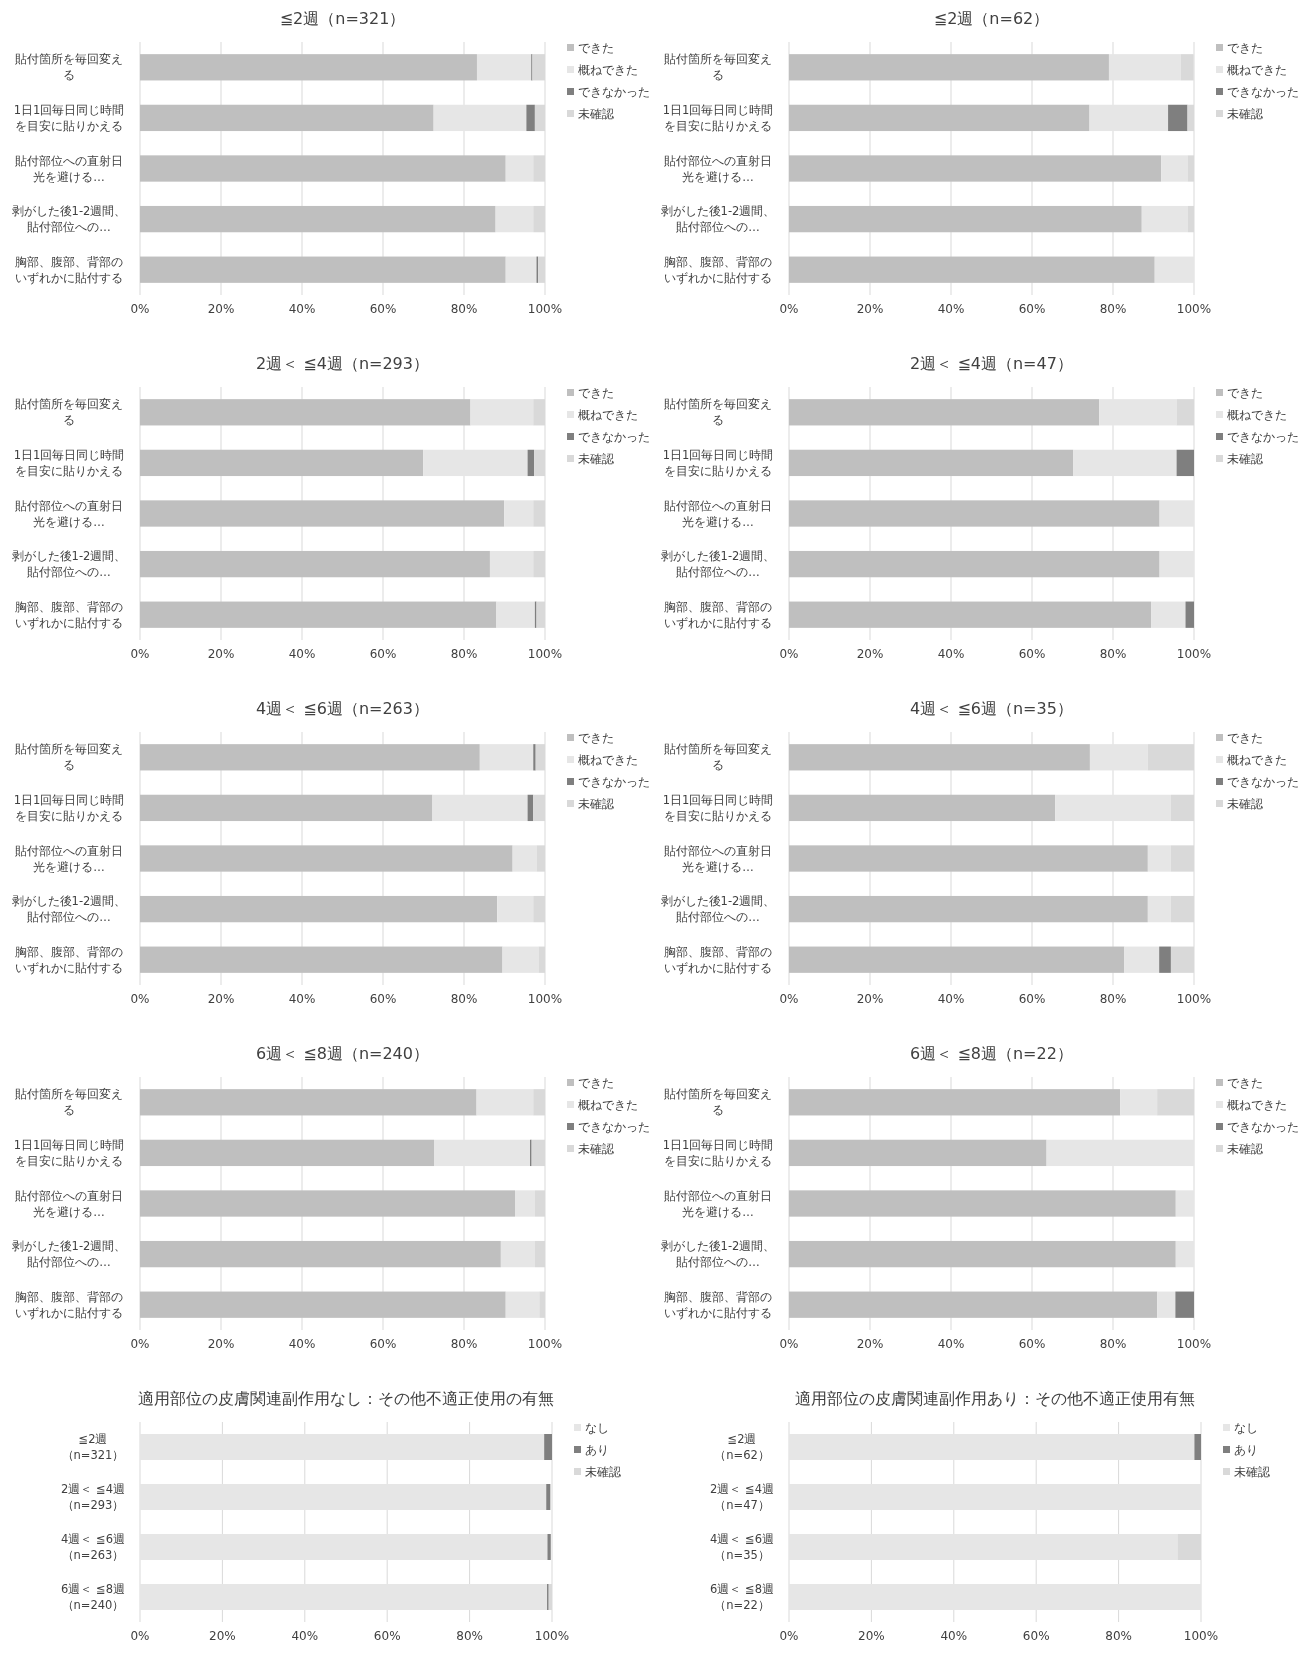  What do you see at coordinates (342, 18) in the screenshot?
I see `chart-title: ≦2週（n=321）` at bounding box center [342, 18].